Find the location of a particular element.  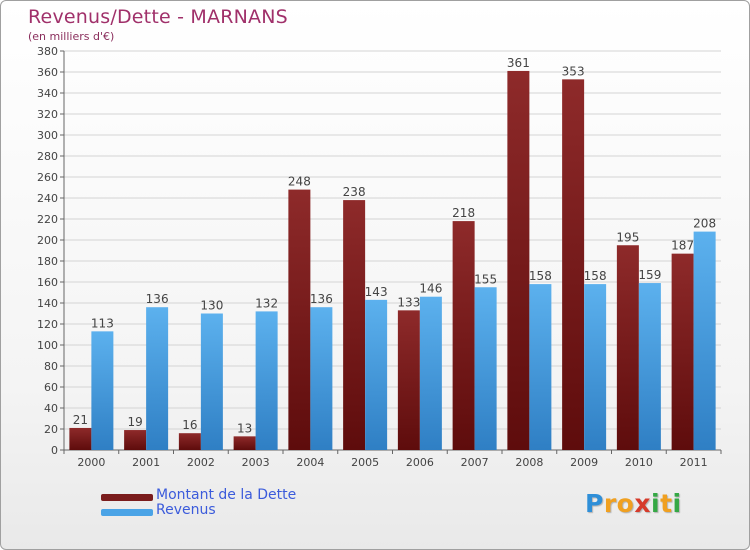

data-label: 353 is located at coordinates (573, 71).